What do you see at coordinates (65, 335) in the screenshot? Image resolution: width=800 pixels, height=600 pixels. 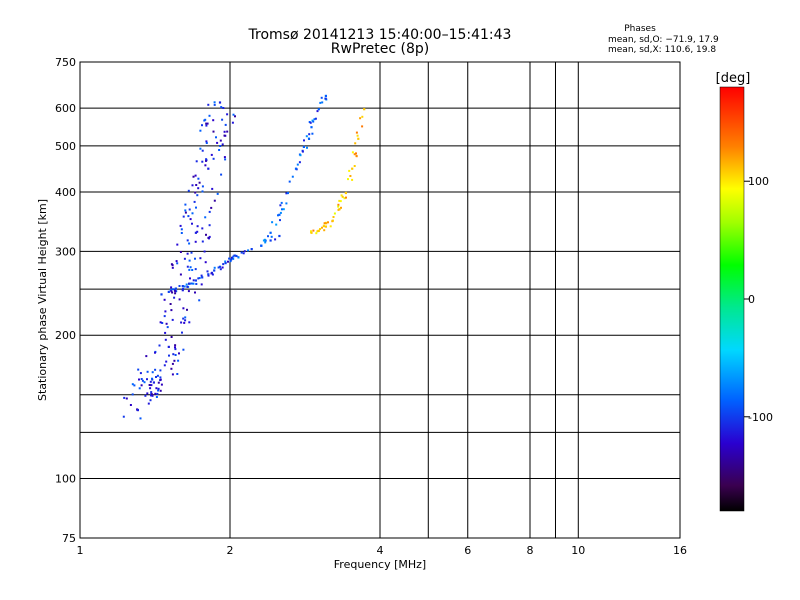 I see `y-tick-label: 200` at bounding box center [65, 335].